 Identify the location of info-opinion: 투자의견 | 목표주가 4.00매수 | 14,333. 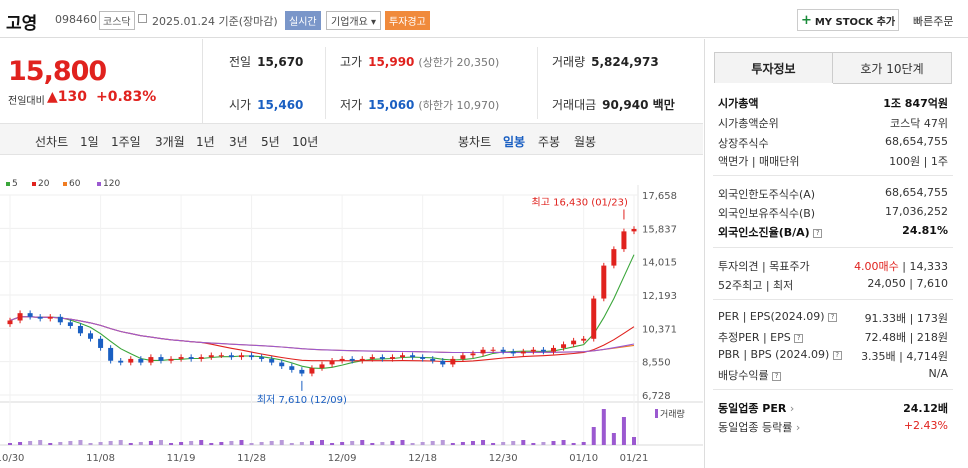
(833, 266).